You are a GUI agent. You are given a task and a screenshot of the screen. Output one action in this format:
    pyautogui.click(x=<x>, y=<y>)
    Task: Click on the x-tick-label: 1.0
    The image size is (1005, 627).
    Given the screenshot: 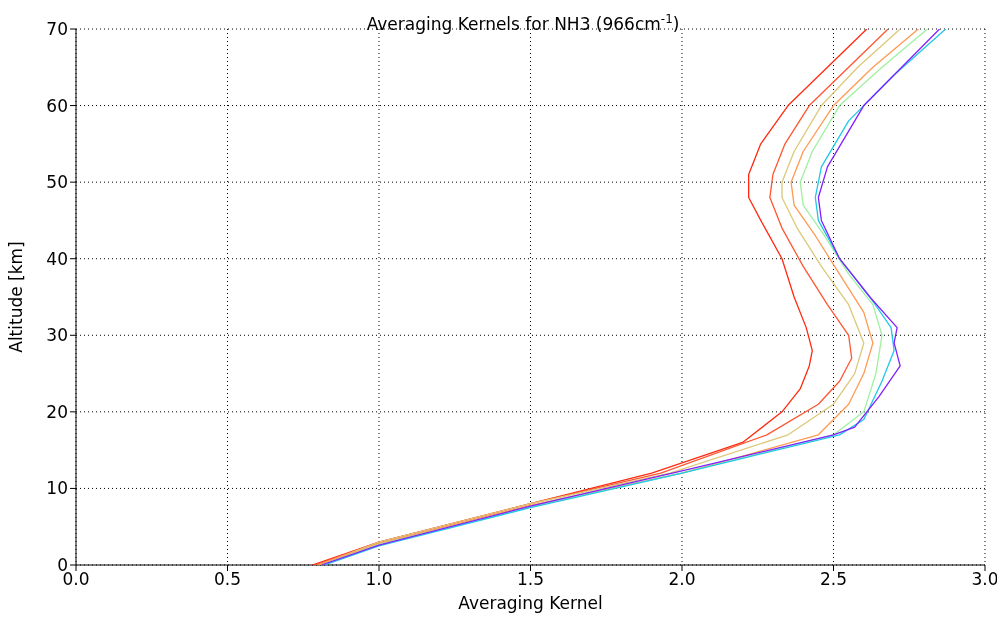 What is the action you would take?
    pyautogui.click(x=379, y=579)
    